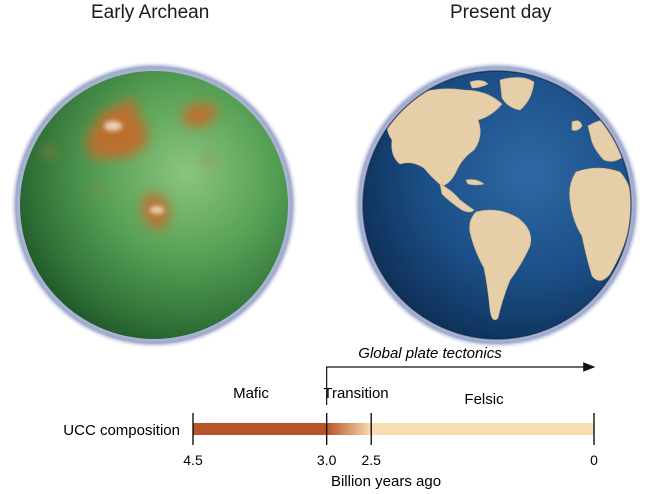  I want to click on composition-bar, so click(393, 429).